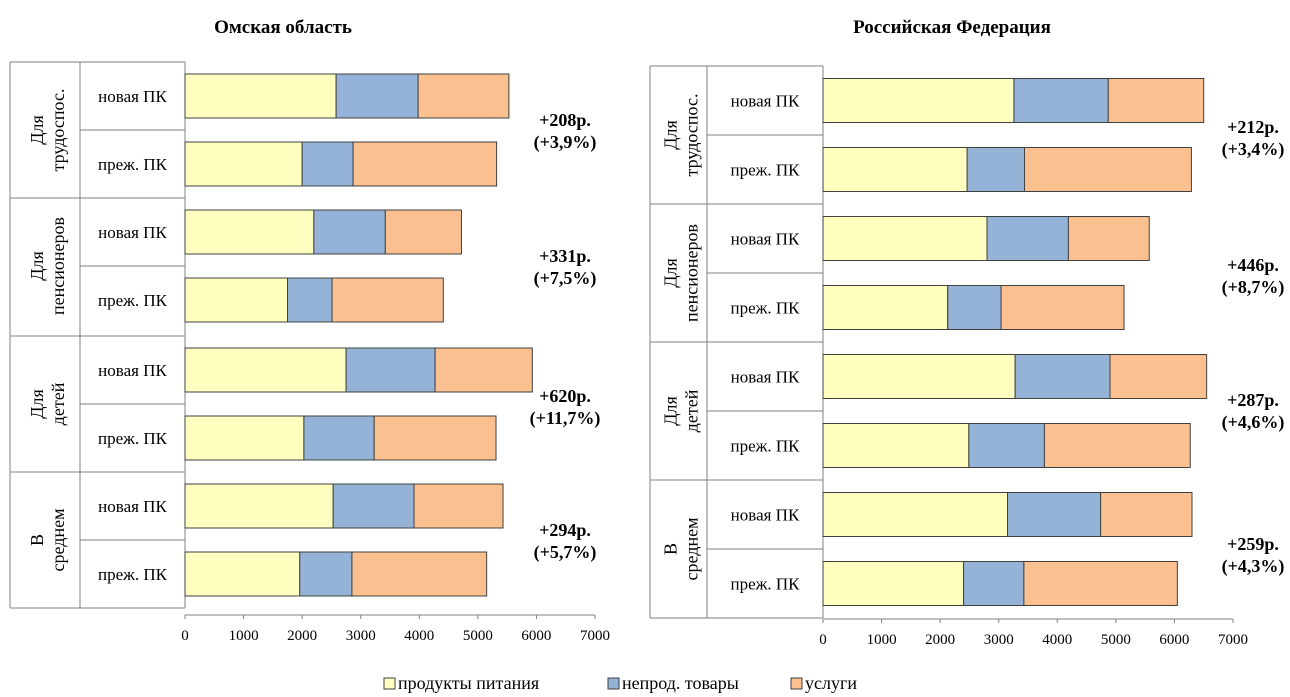 The height and width of the screenshot is (697, 1290). Describe the element at coordinates (565, 120) in the screenshot. I see `delta-value-label: +208р.` at that location.